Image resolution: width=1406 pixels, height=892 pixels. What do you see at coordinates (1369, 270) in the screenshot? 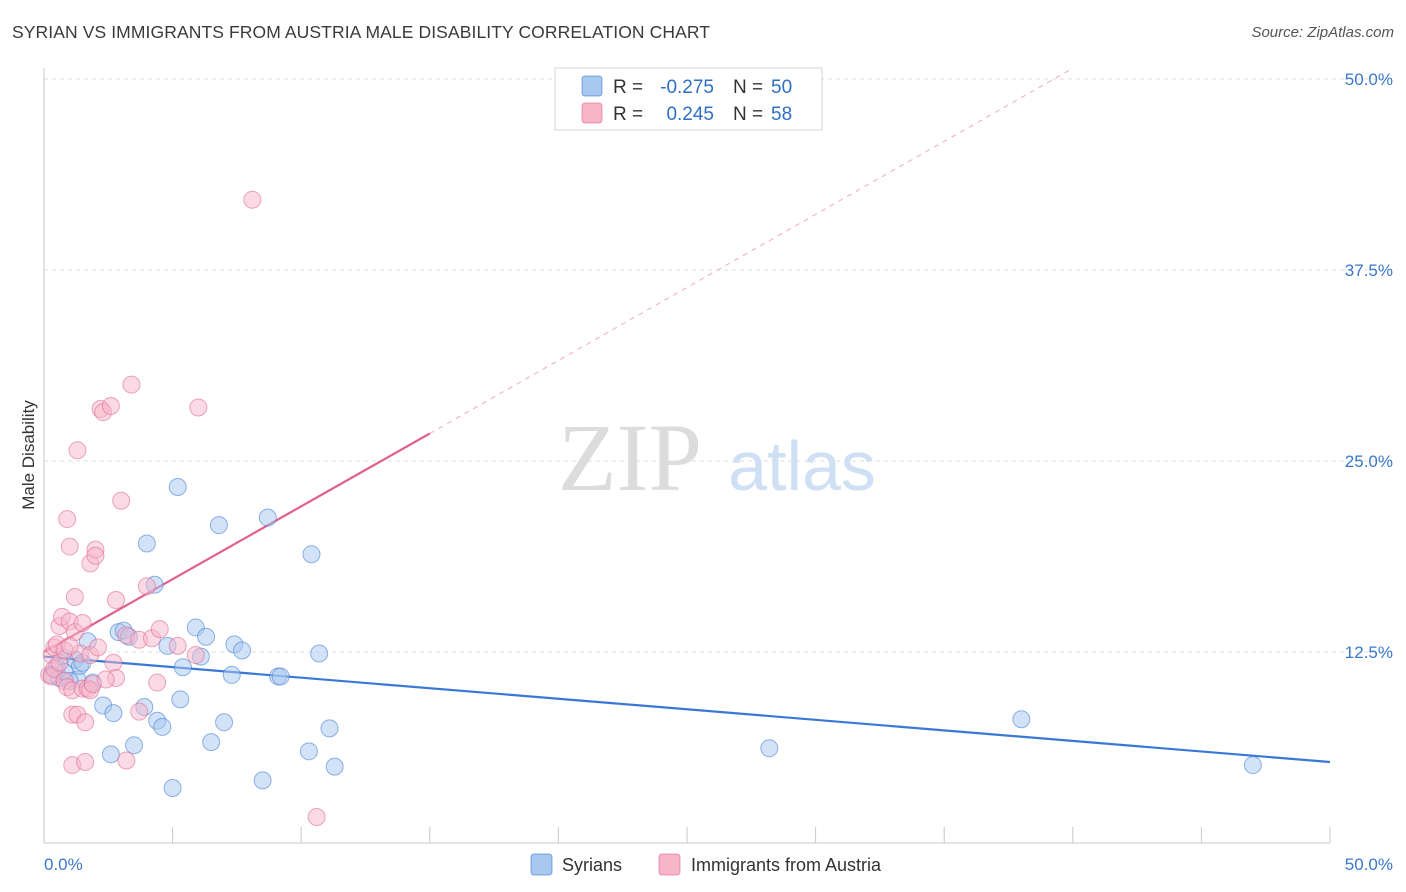
I see `y-tick-label-2: 37.5%` at bounding box center [1369, 270].